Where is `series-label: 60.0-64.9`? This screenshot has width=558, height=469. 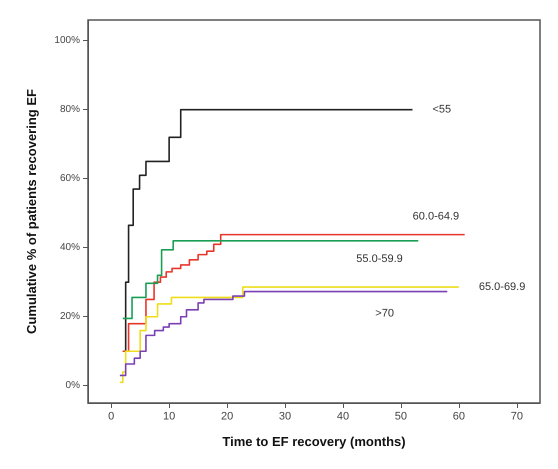 series-label: 60.0-64.9 is located at coordinates (436, 216).